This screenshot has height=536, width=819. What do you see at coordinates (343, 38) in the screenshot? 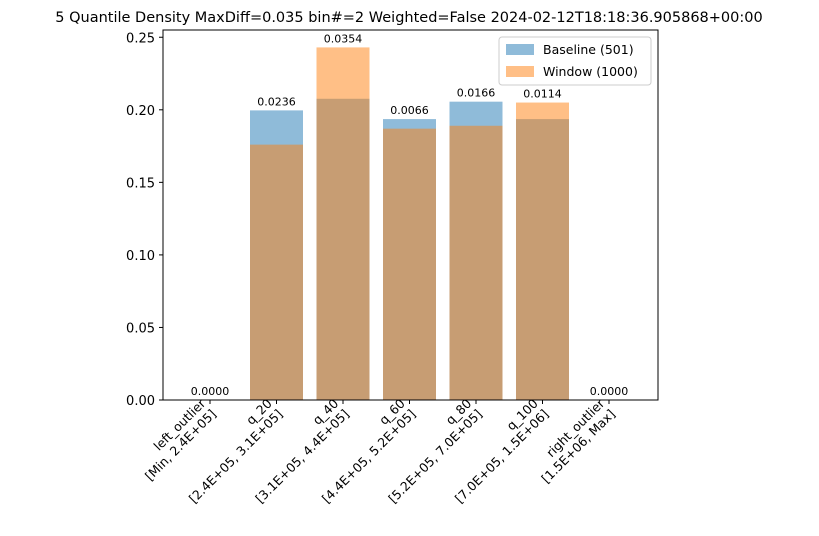
I see `bar-annotation-2: 0.0354` at bounding box center [343, 38].